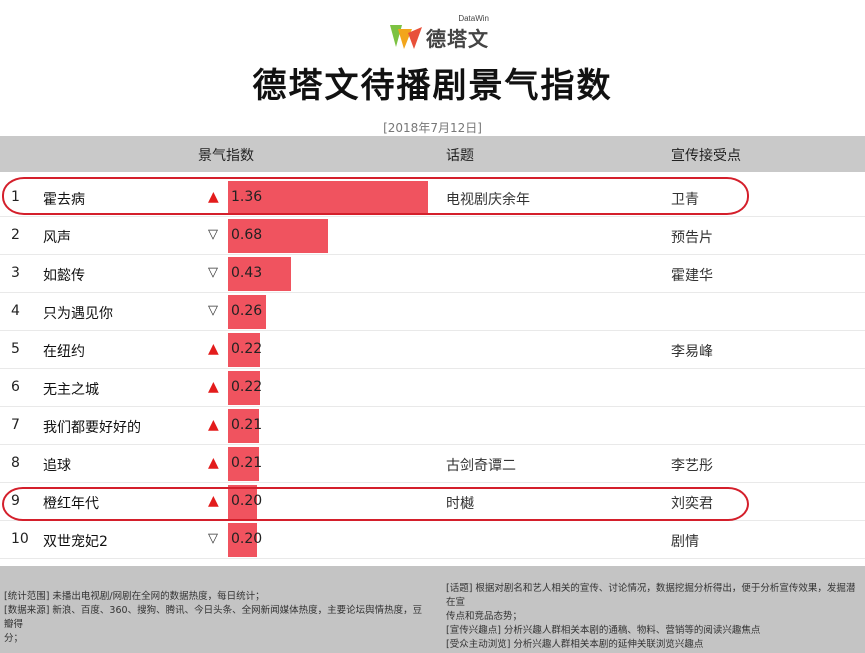 Image resolution: width=865 pixels, height=653 pixels. I want to click on table-row: 7 我们都要好好的 ▲ 0.21, so click(432, 426).